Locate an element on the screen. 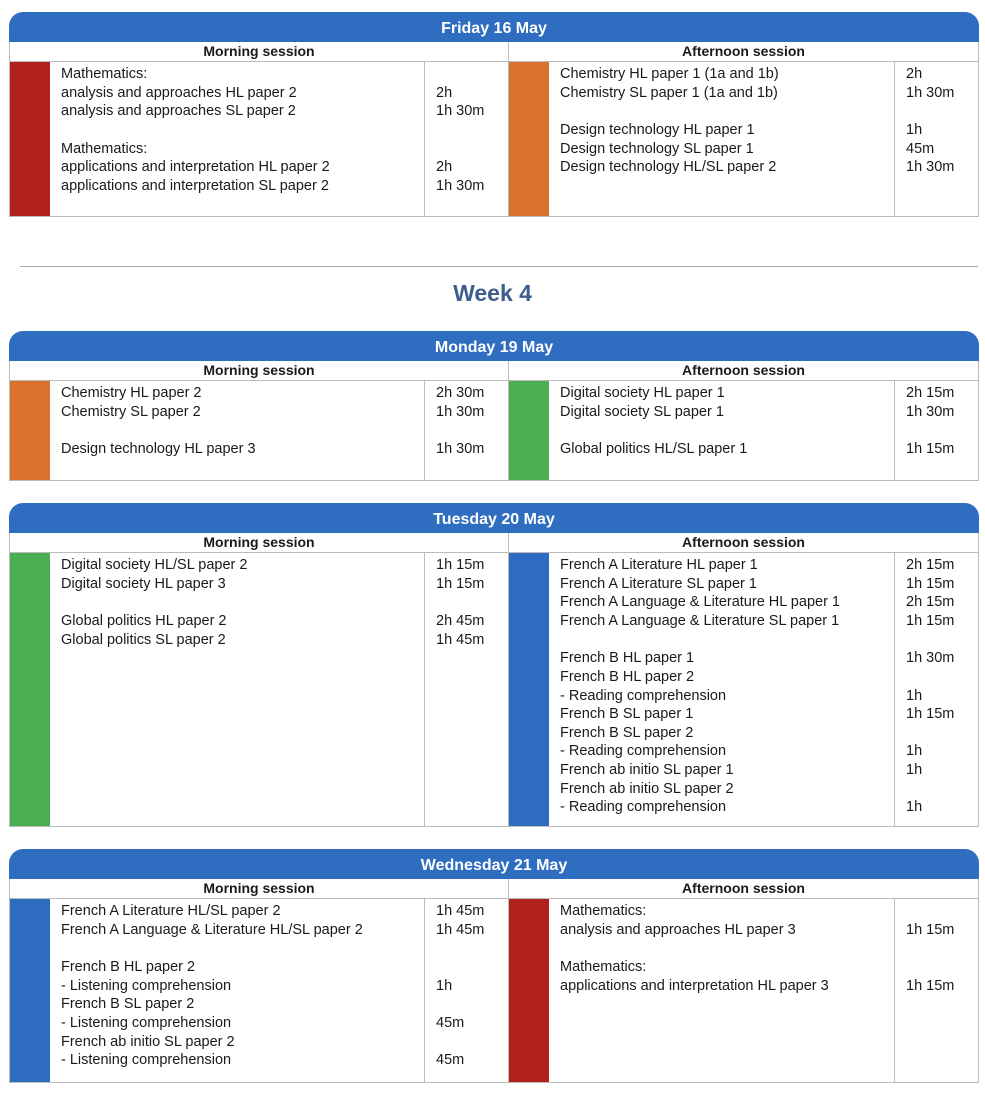 The height and width of the screenshot is (1095, 985). exam-duration: 2h 45m is located at coordinates (460, 621).